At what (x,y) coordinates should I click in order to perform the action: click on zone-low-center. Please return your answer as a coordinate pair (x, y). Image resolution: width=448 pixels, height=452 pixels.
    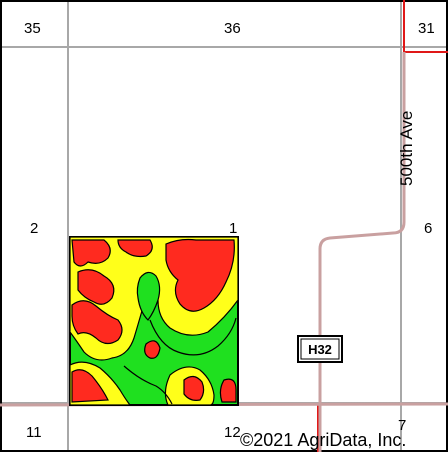
    Looking at the image, I should click on (148, 296).